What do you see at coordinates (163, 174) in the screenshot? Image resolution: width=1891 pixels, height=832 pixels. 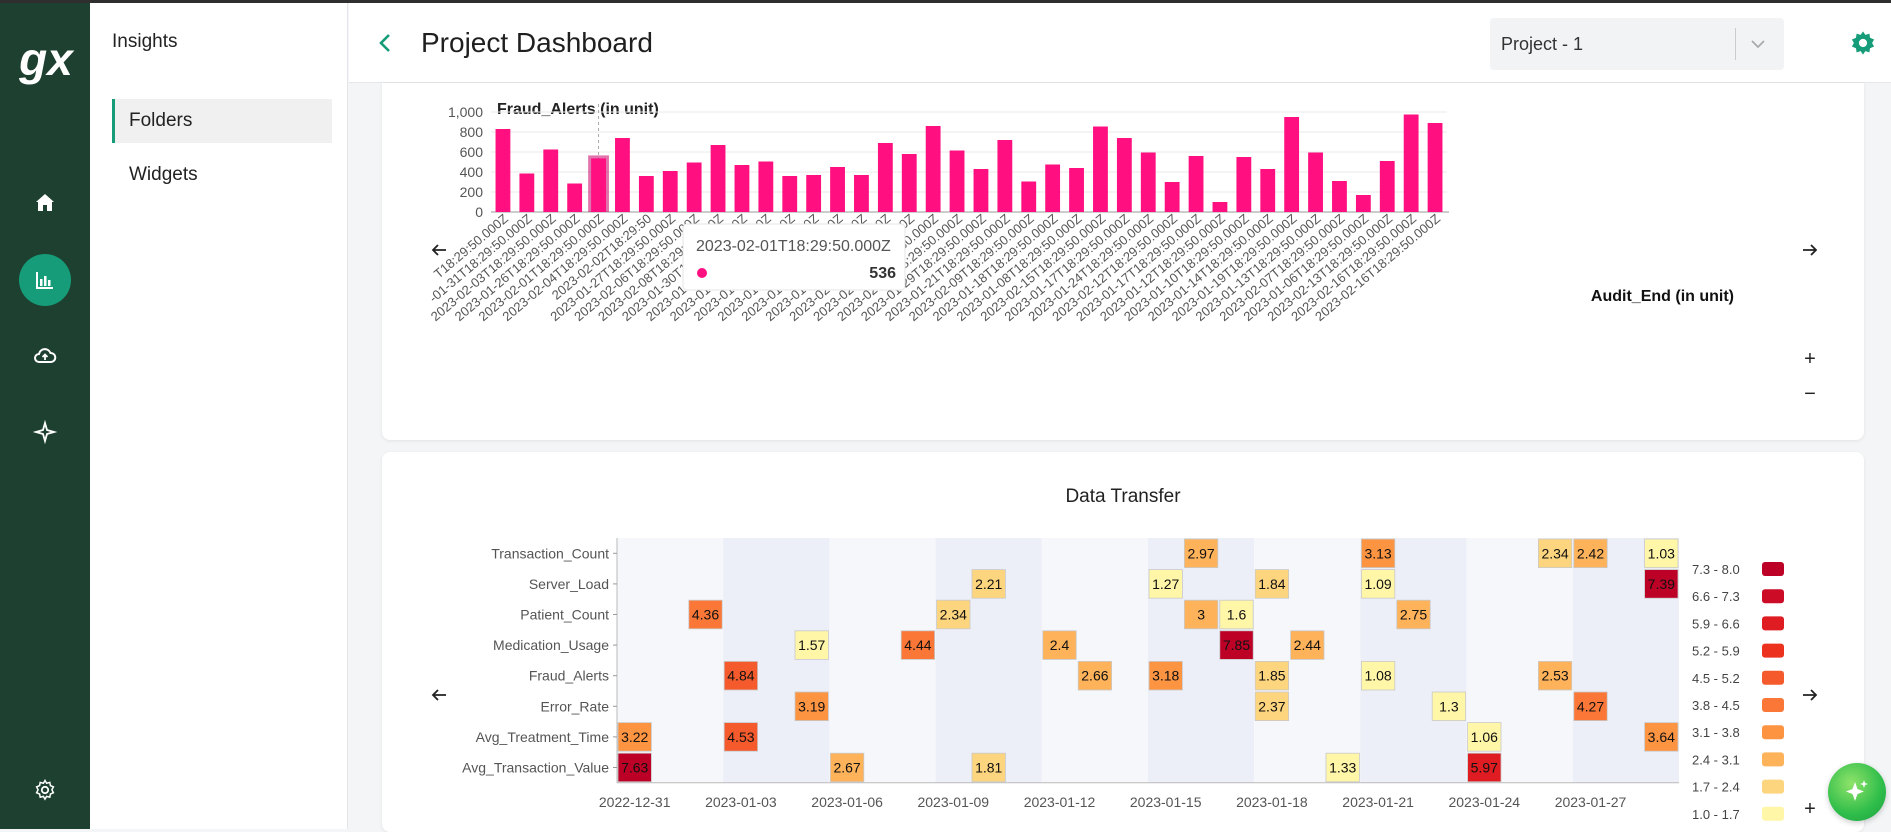 I see `sidebar-item-widgets: Widgets` at bounding box center [163, 174].